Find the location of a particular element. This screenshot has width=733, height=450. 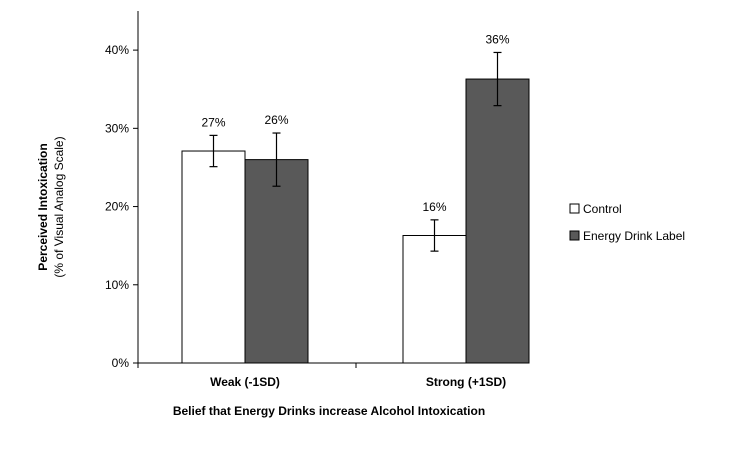

category-label: Weak (-1SD) is located at coordinates (245, 382).